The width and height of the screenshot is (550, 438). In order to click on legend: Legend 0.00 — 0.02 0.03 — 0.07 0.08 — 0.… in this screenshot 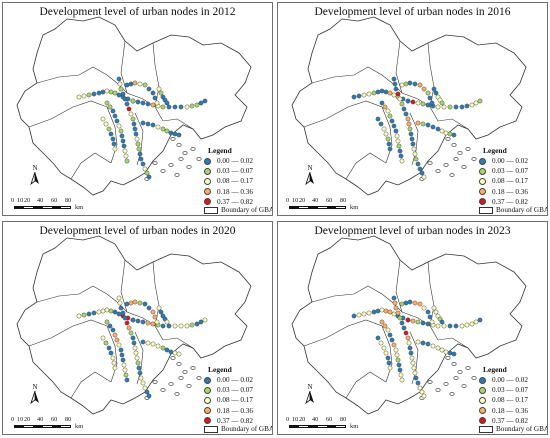, I will do `click(238, 176)`.